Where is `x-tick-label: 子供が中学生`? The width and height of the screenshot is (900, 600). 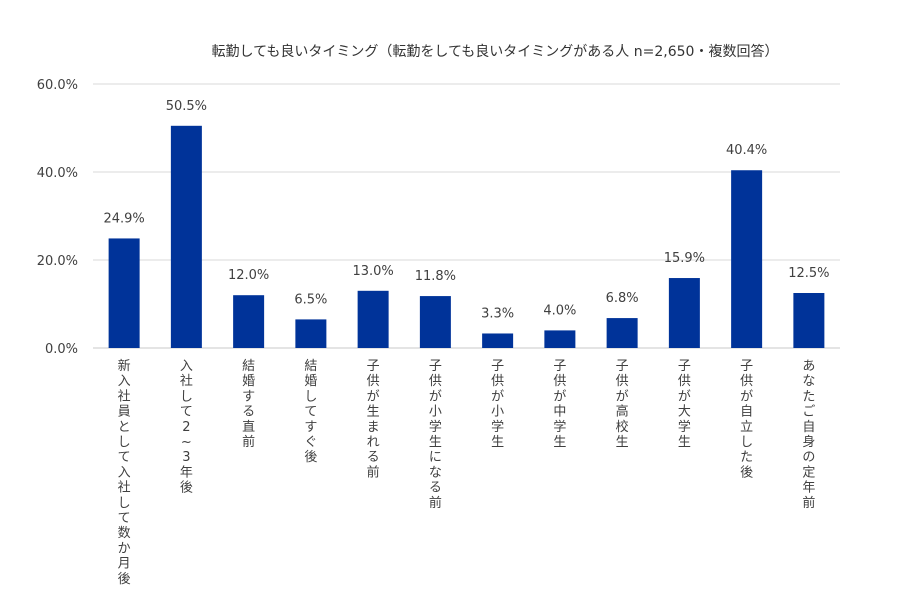
x-tick-label: 子供が中学生 is located at coordinates (559, 404).